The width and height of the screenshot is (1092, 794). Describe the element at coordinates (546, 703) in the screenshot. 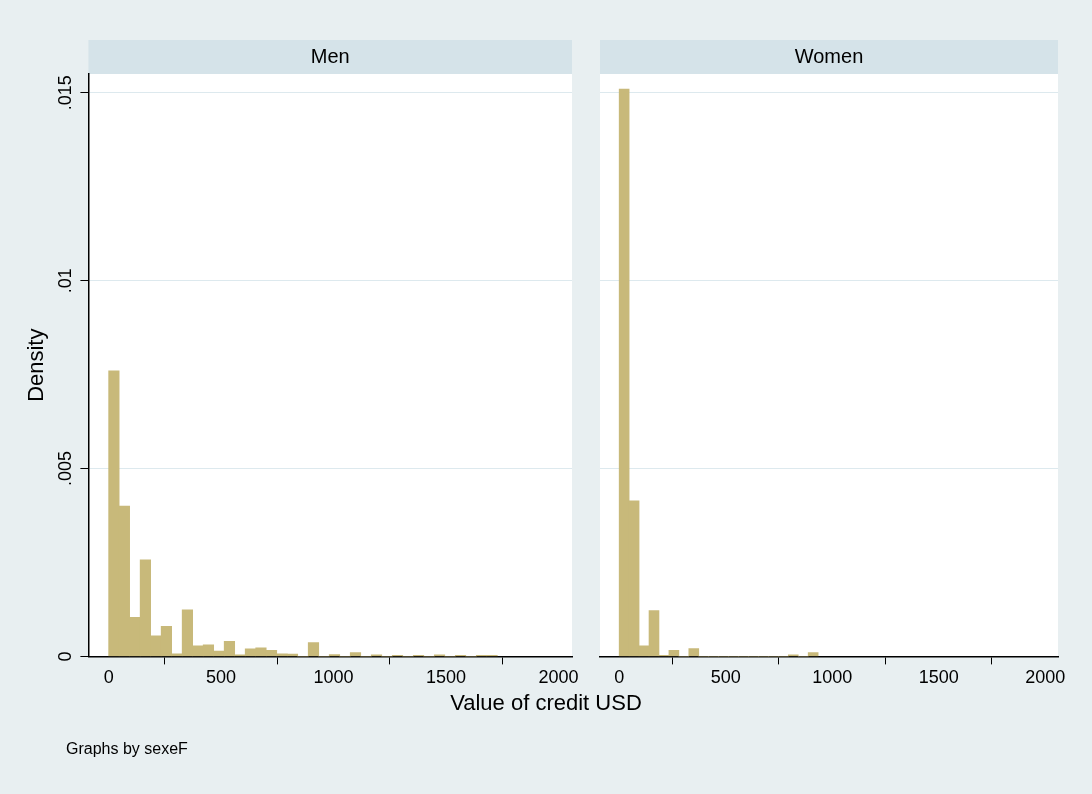

I see `x-axis-title: Value of credit USD` at that location.